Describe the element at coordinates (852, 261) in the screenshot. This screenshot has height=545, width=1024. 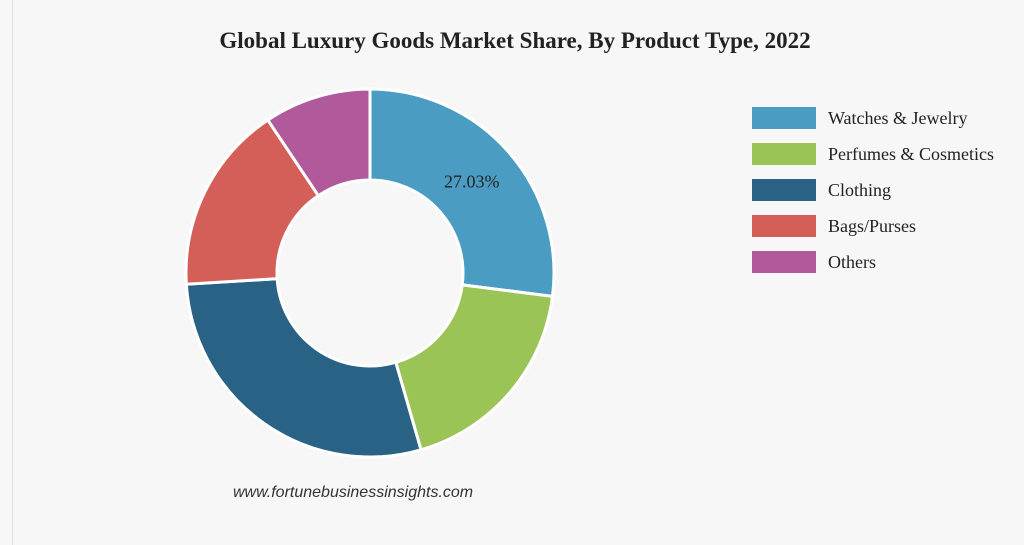
I see `legend-label: Others` at that location.